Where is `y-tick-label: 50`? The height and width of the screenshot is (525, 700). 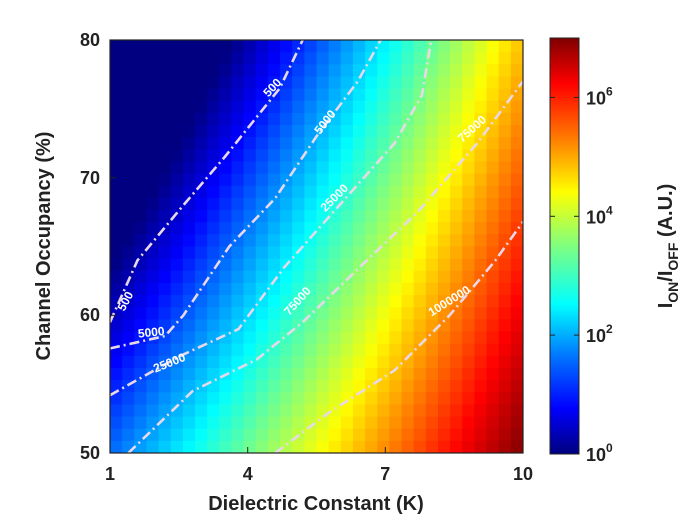
y-tick-label: 50 is located at coordinates (90, 453).